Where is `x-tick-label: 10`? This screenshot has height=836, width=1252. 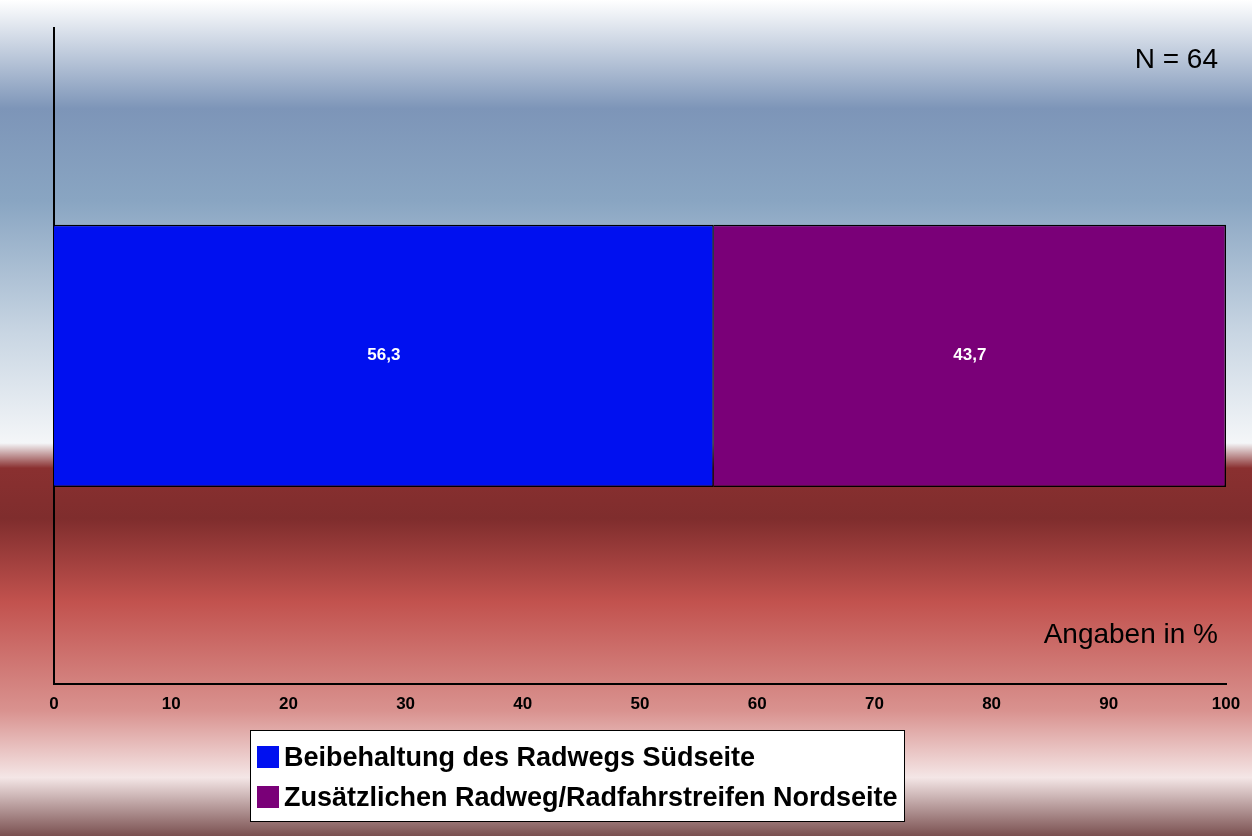 x-tick-label: 10 is located at coordinates (171, 704).